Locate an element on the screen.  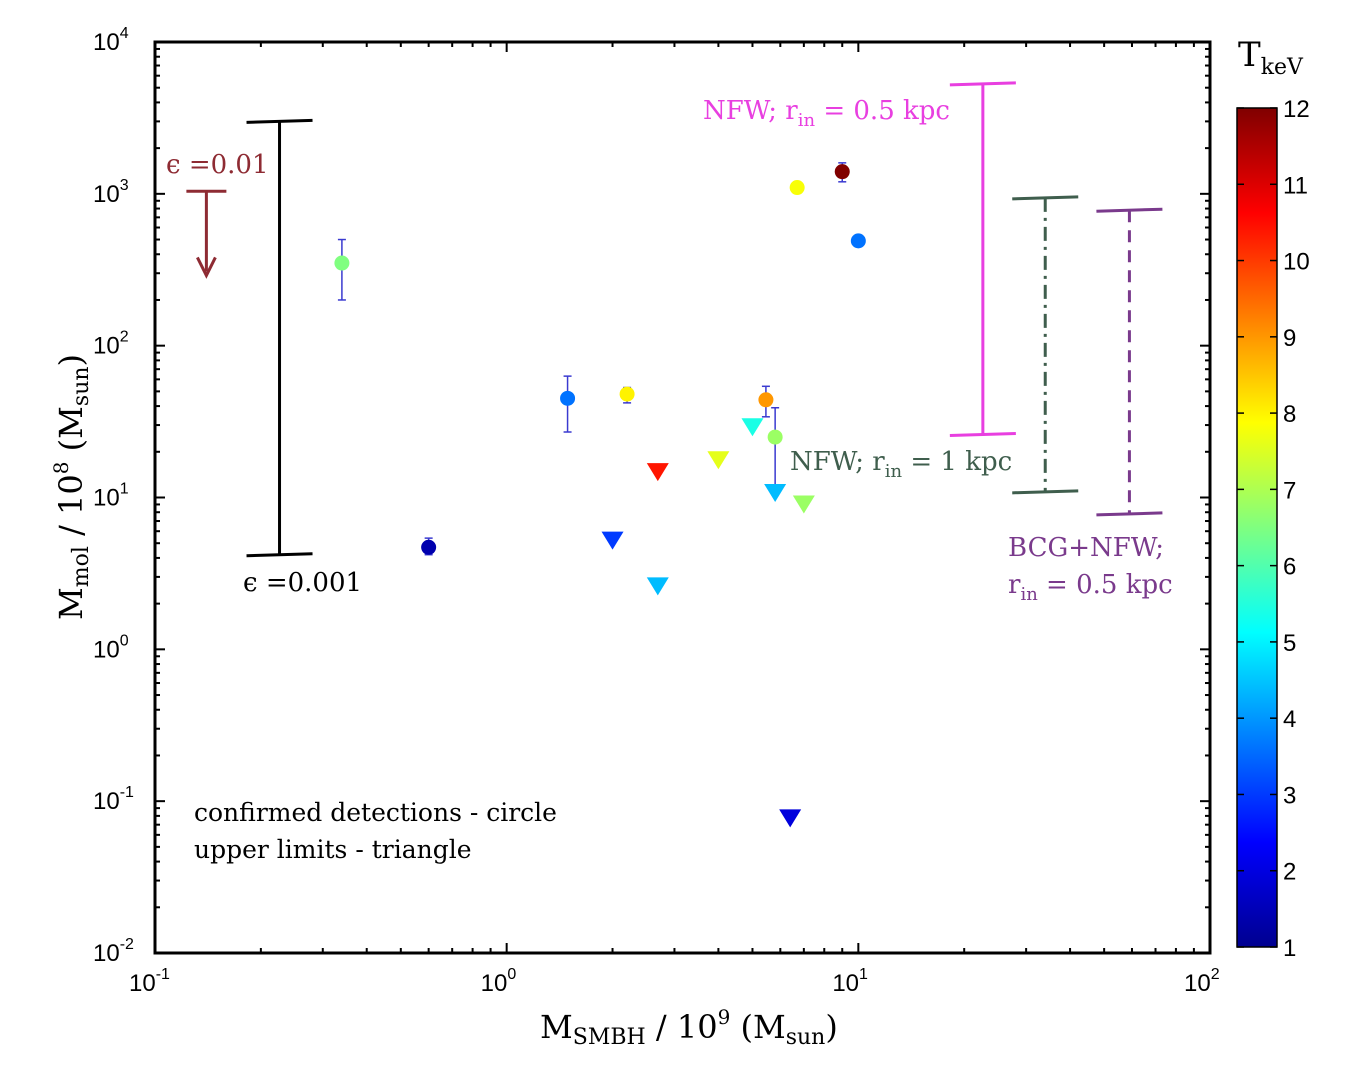
colorbar-tick-label: 1 is located at coordinates (1289, 948).